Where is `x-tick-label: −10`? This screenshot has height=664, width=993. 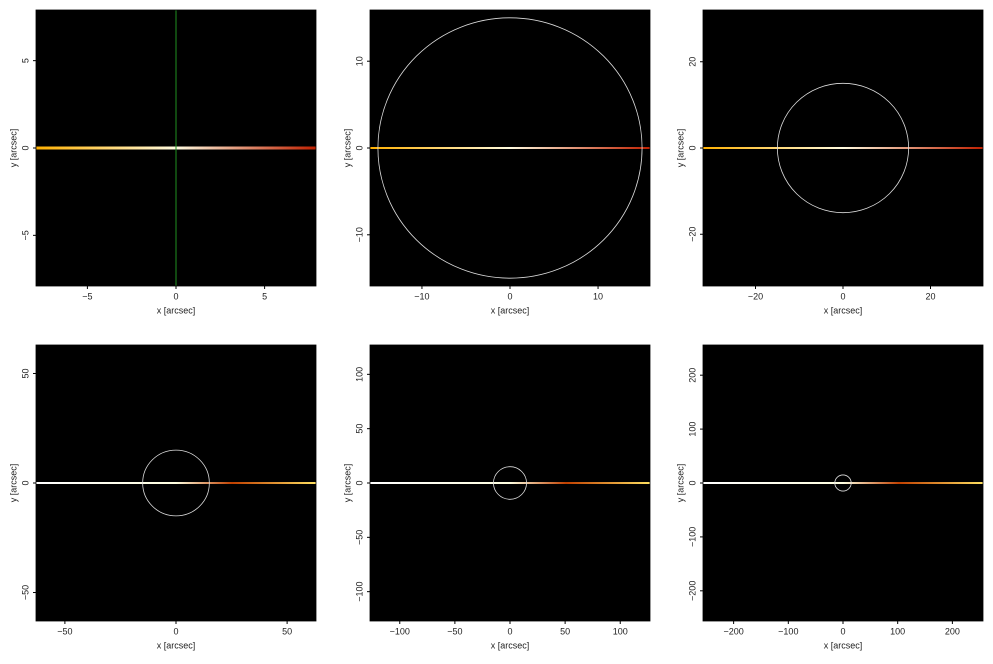
x-tick-label: −10 is located at coordinates (421, 296).